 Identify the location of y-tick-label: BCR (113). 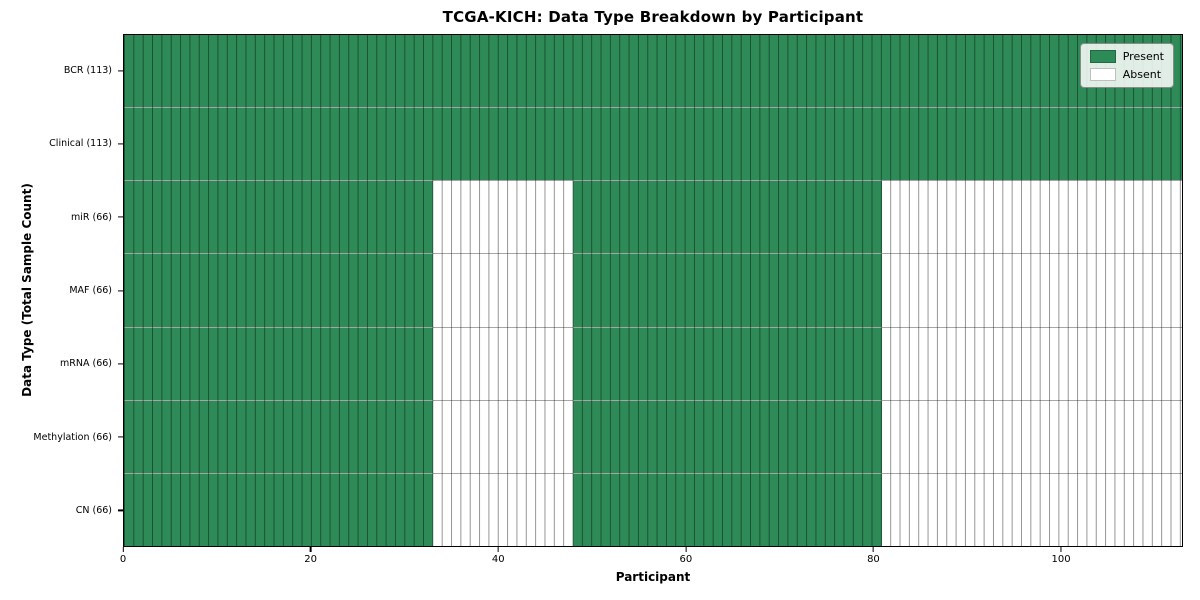
(87, 71).